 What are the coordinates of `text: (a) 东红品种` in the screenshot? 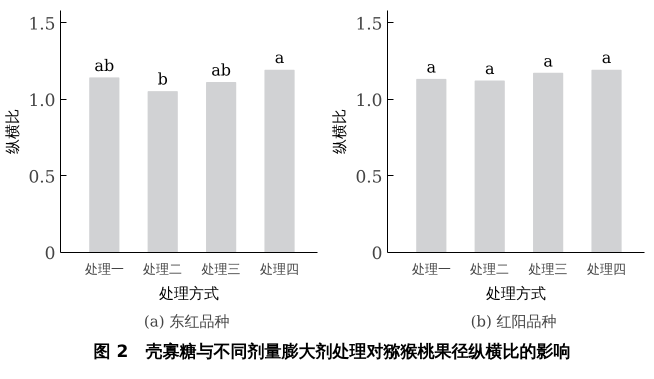 It's located at (187, 321).